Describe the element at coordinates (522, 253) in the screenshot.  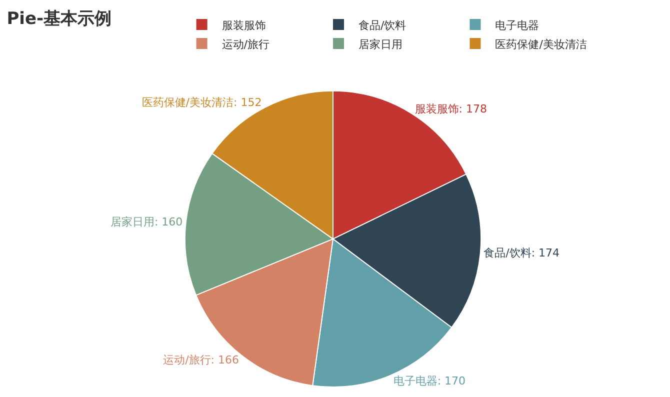
I see `data-label: 食品/饮料: 174` at that location.